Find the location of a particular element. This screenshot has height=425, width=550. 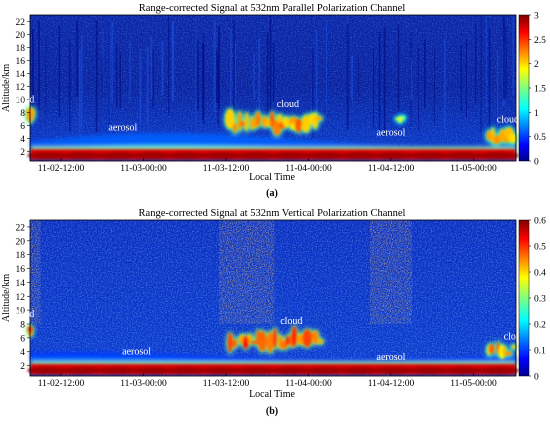

y-tick-label: 18 is located at coordinates (21, 256).